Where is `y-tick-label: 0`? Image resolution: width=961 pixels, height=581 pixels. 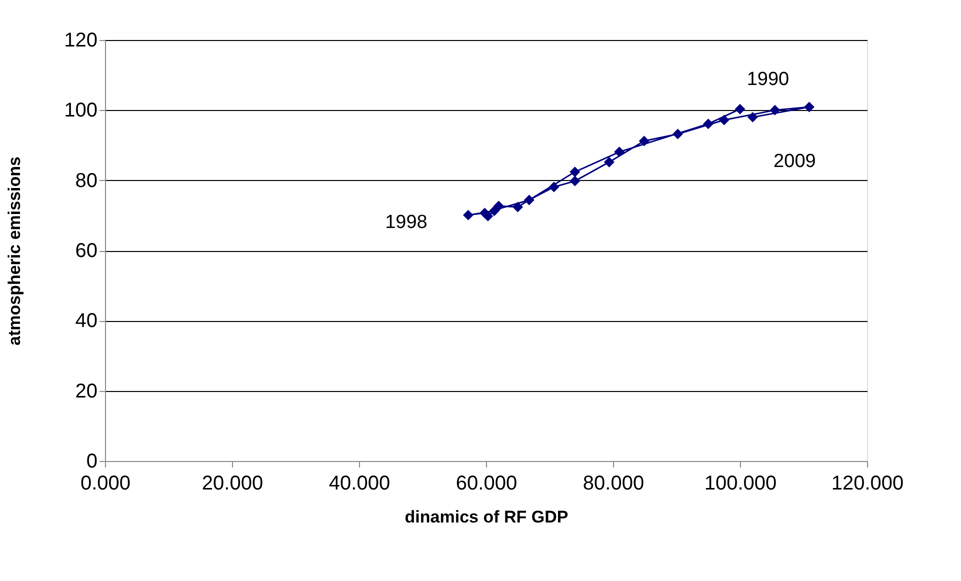 y-tick-label: 0 is located at coordinates (92, 461).